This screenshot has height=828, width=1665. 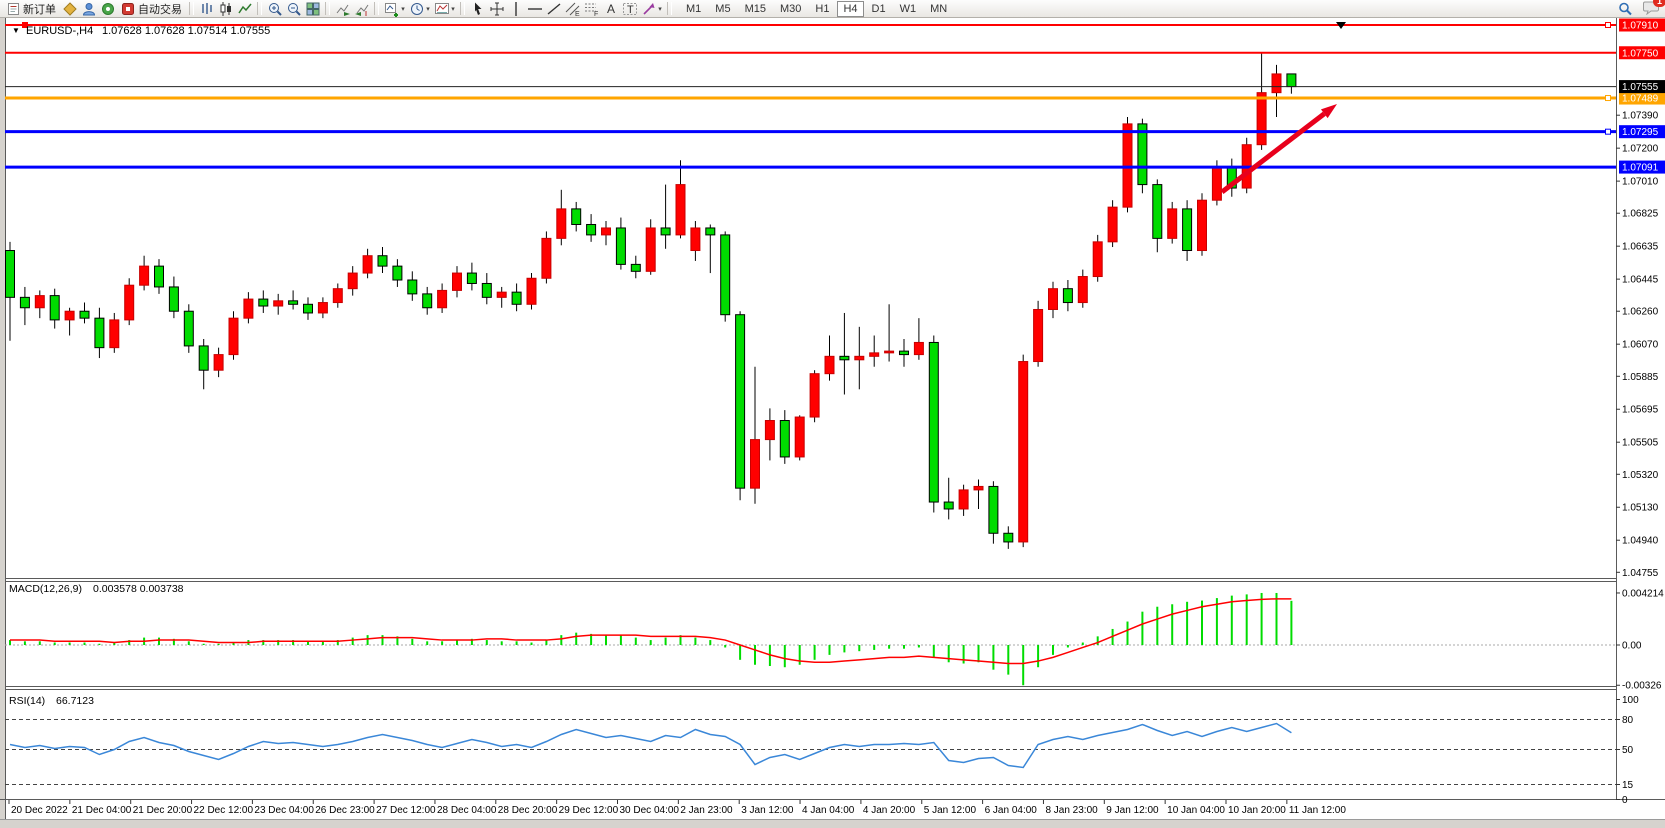 What do you see at coordinates (572, 9) in the screenshot?
I see `channel-tool-icon: E` at bounding box center [572, 9].